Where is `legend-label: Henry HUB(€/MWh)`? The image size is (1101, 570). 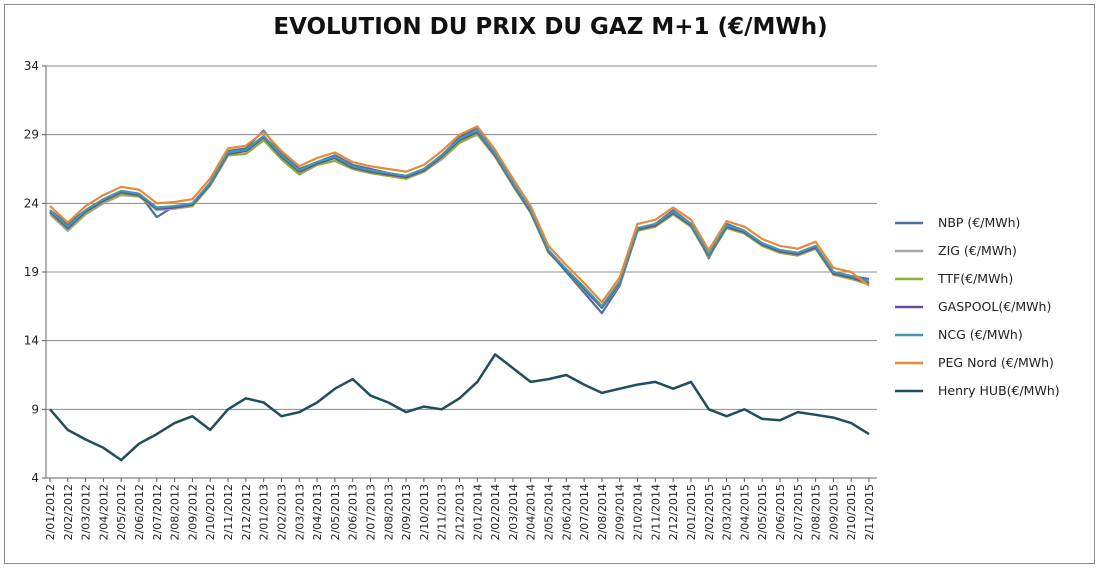 legend-label: Henry HUB(€/MWh) is located at coordinates (999, 390).